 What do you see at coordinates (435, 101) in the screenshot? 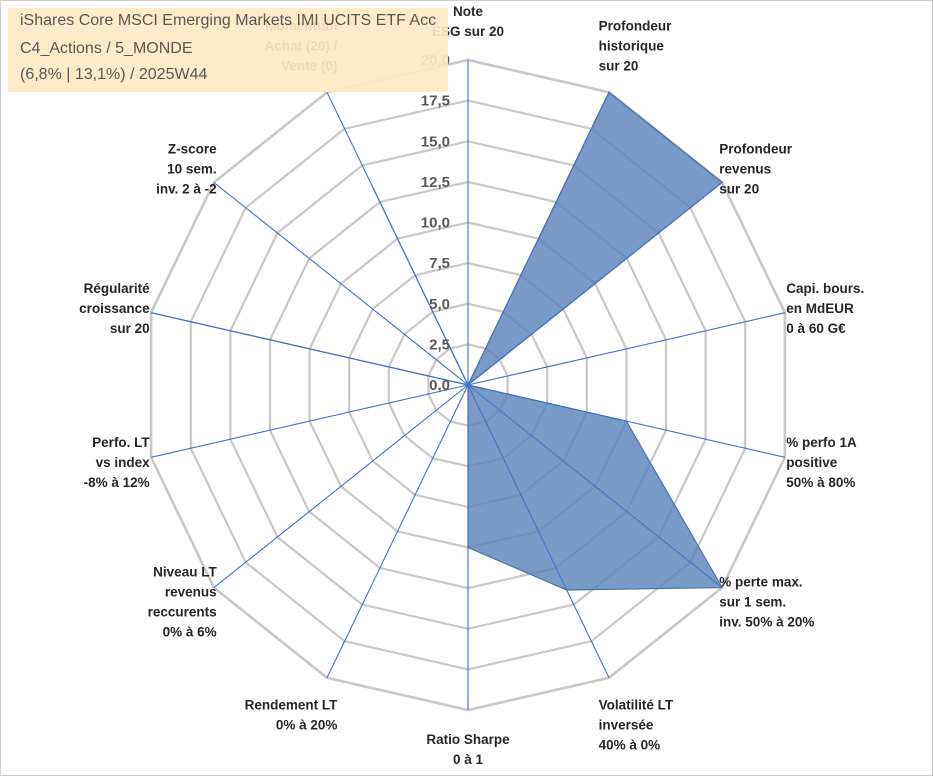
I see `tick-label: 17,5` at bounding box center [435, 101].